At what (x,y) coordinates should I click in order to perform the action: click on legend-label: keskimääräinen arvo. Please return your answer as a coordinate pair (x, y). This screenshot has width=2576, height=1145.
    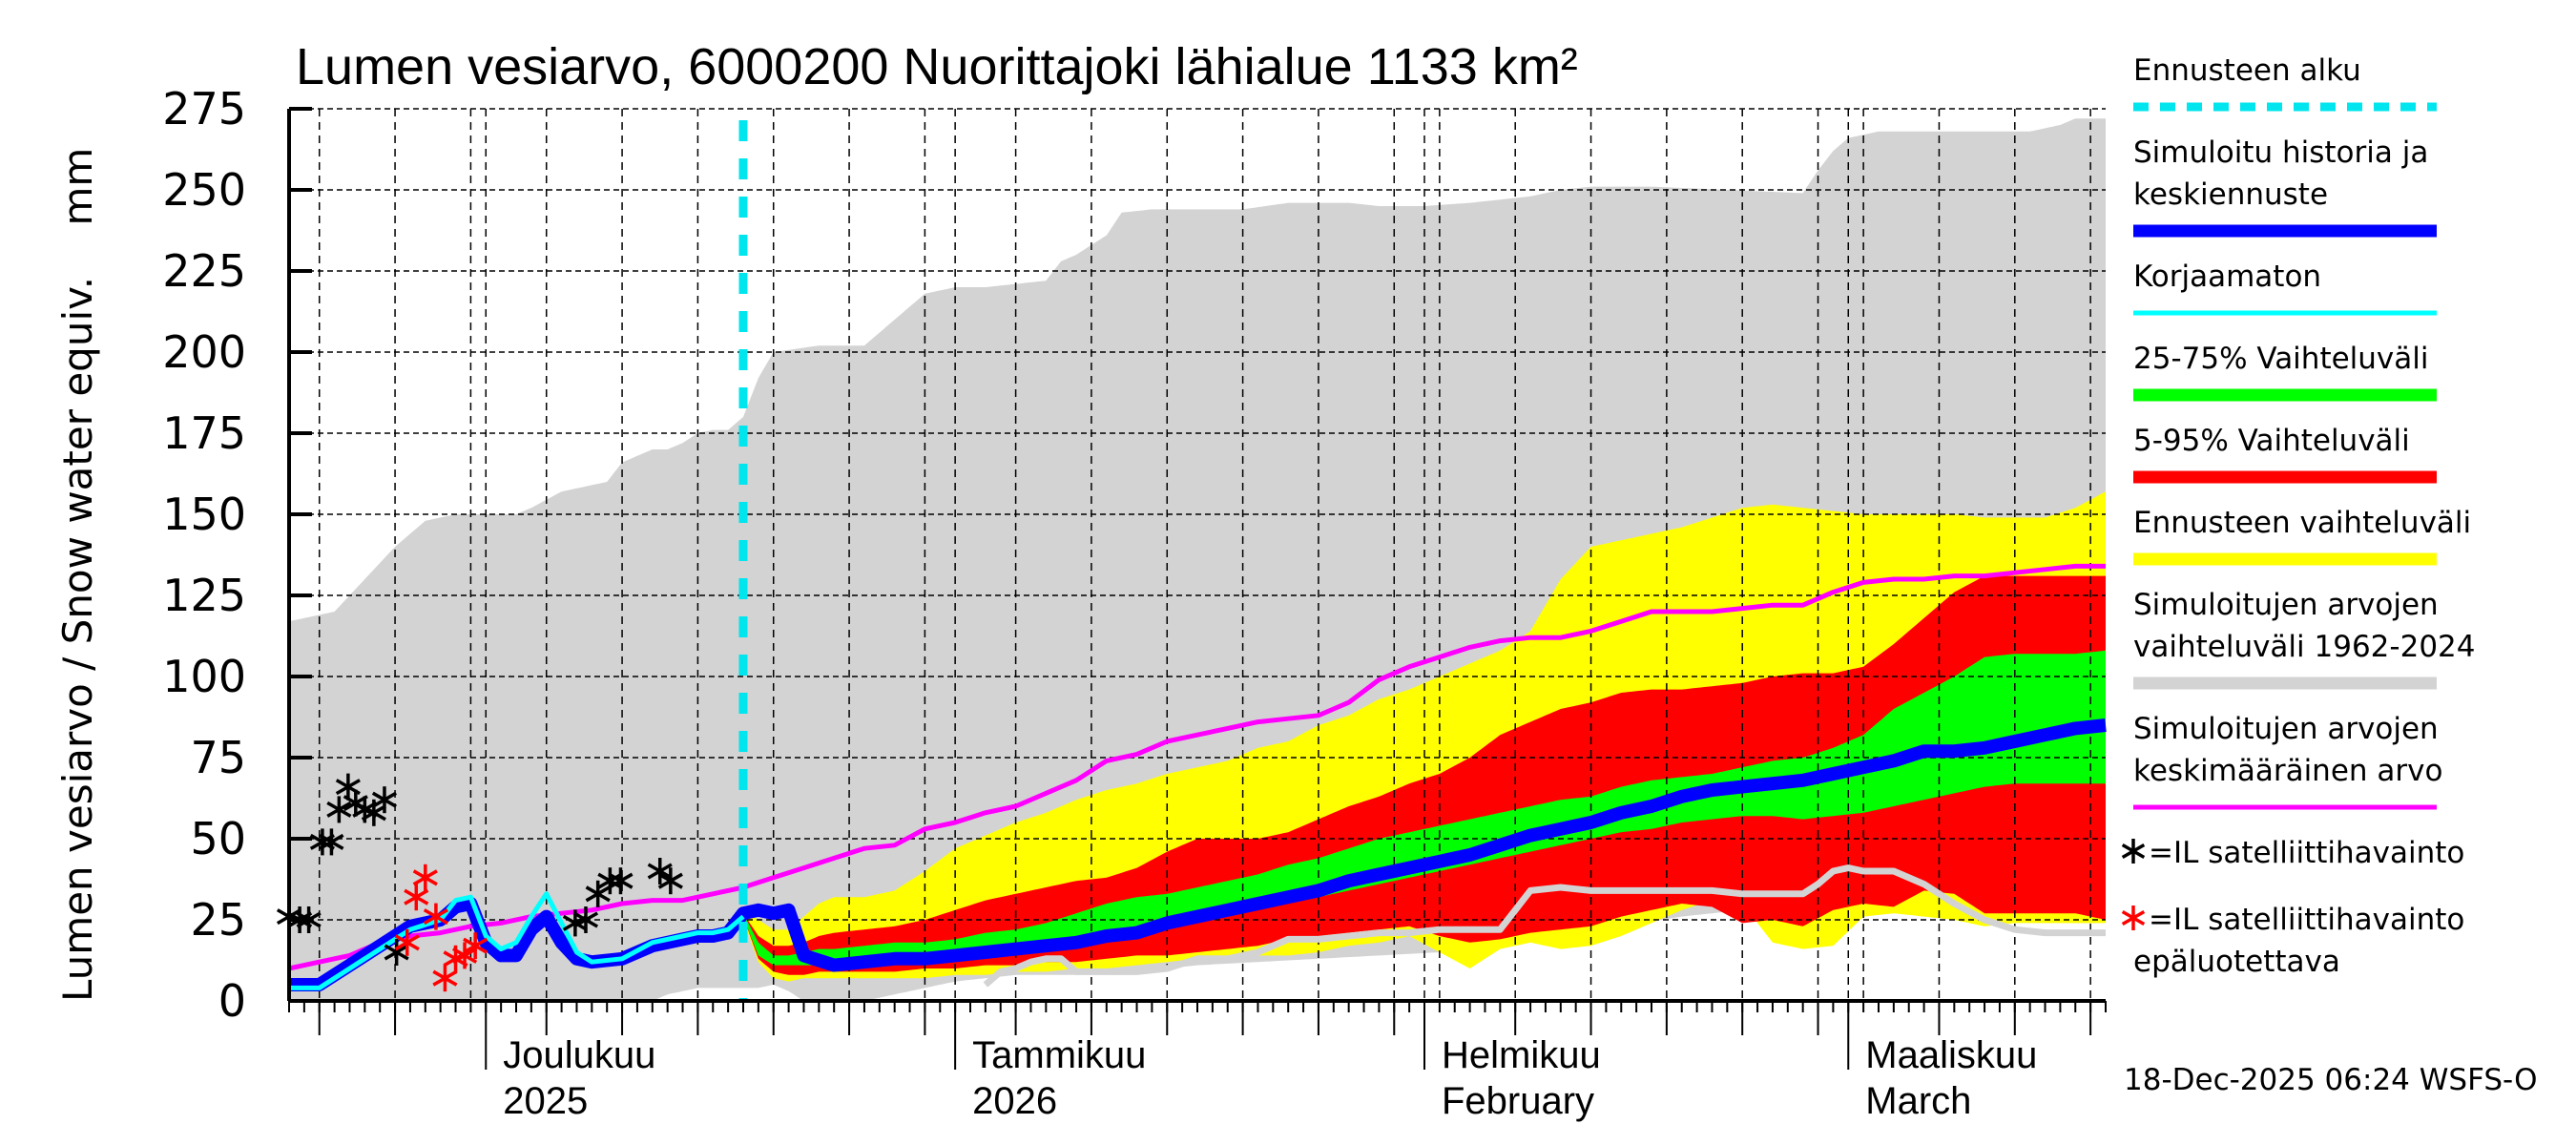
    Looking at the image, I should click on (2287, 771).